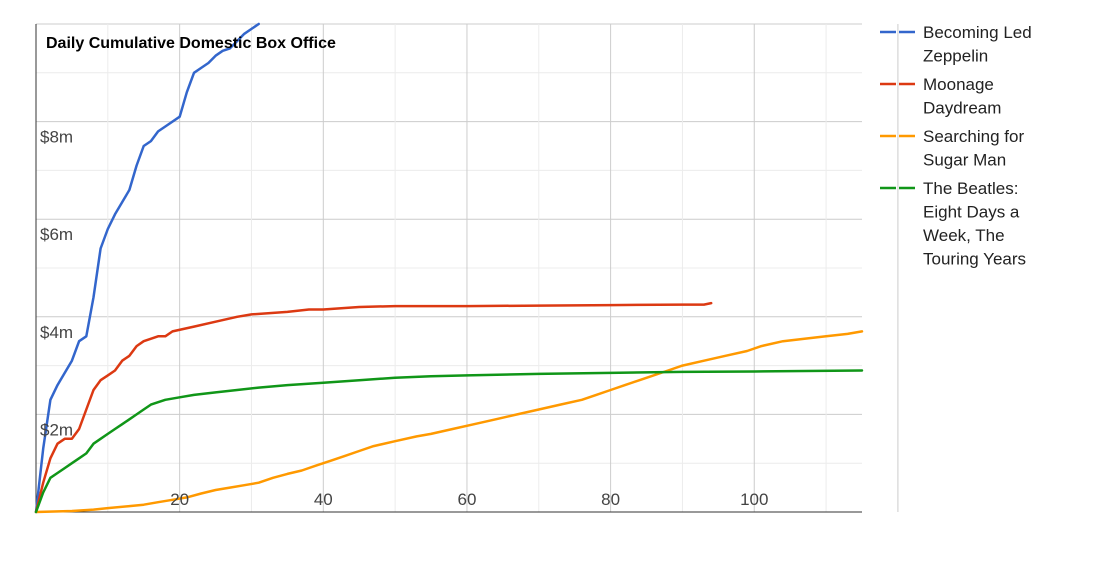  Describe the element at coordinates (56, 332) in the screenshot. I see `y-tick-label: $4m` at that location.